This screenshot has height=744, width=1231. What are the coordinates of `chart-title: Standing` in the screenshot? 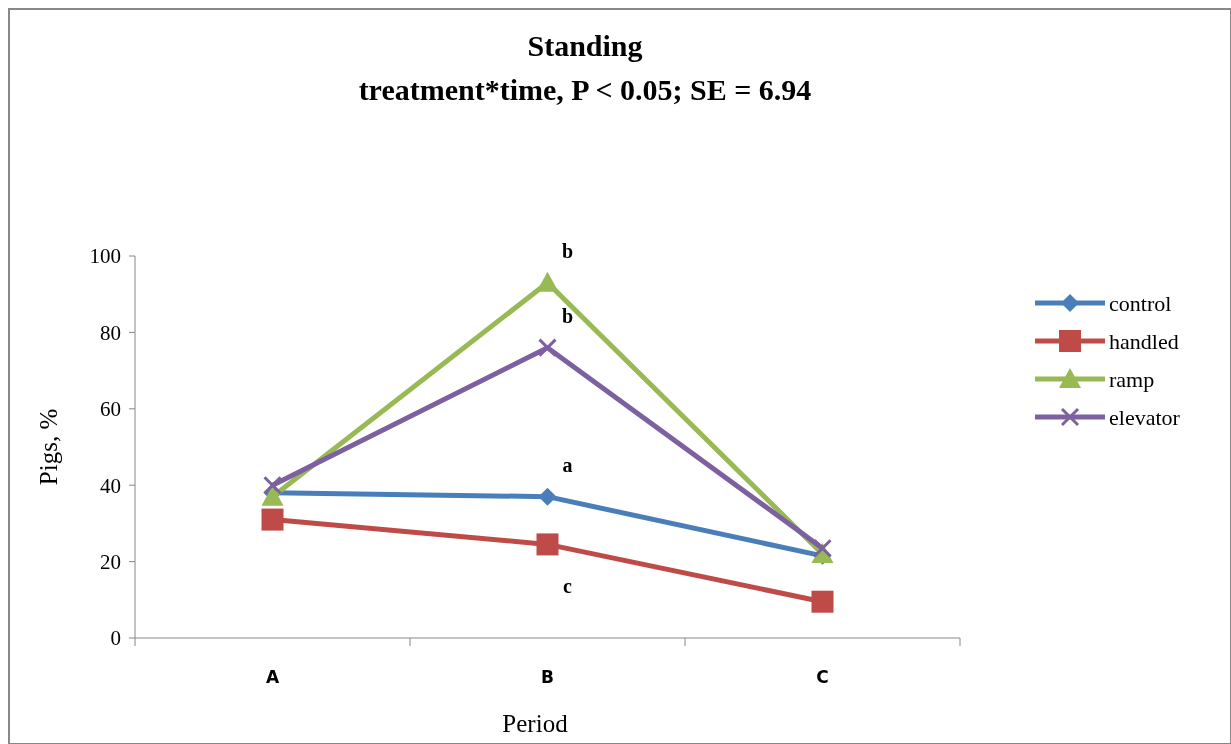 It's located at (585, 45).